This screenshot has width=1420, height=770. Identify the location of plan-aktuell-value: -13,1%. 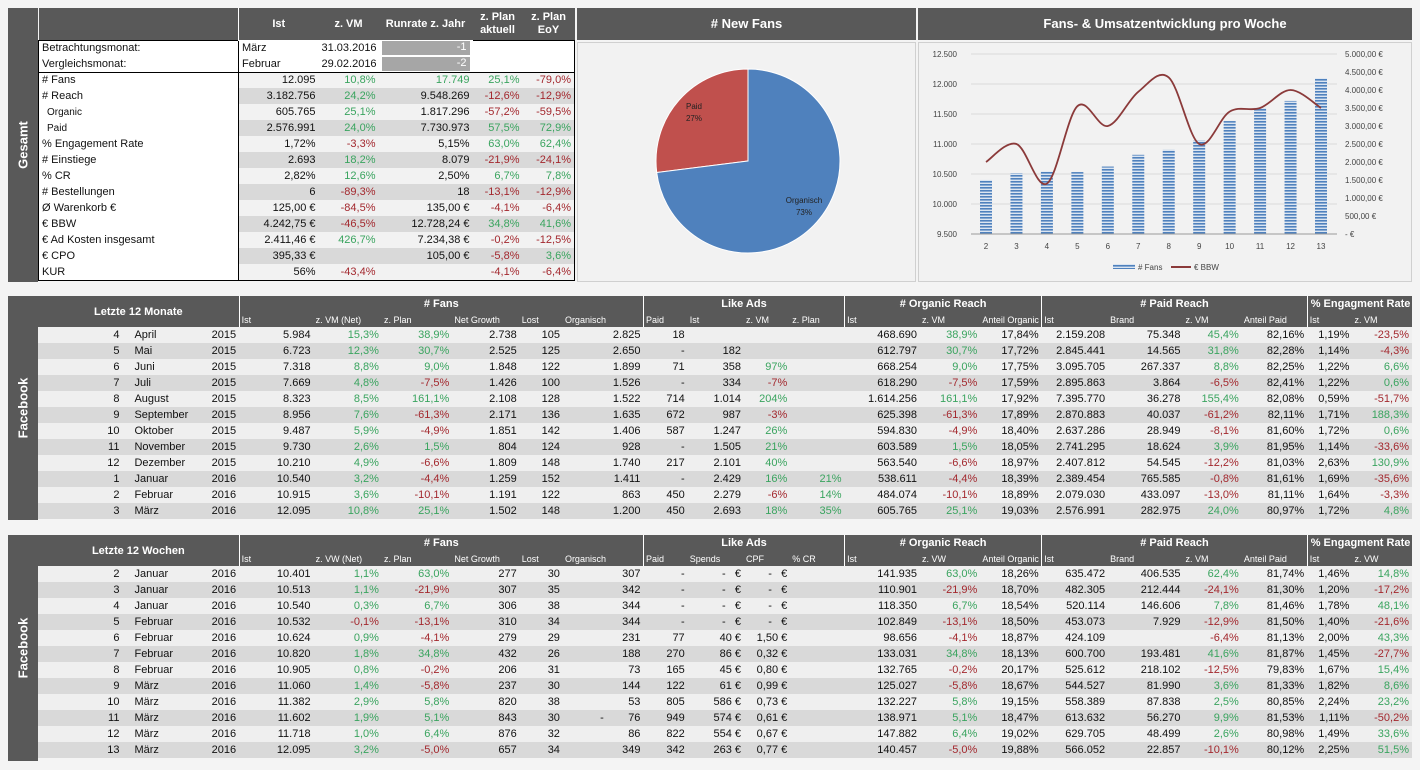
(497, 192).